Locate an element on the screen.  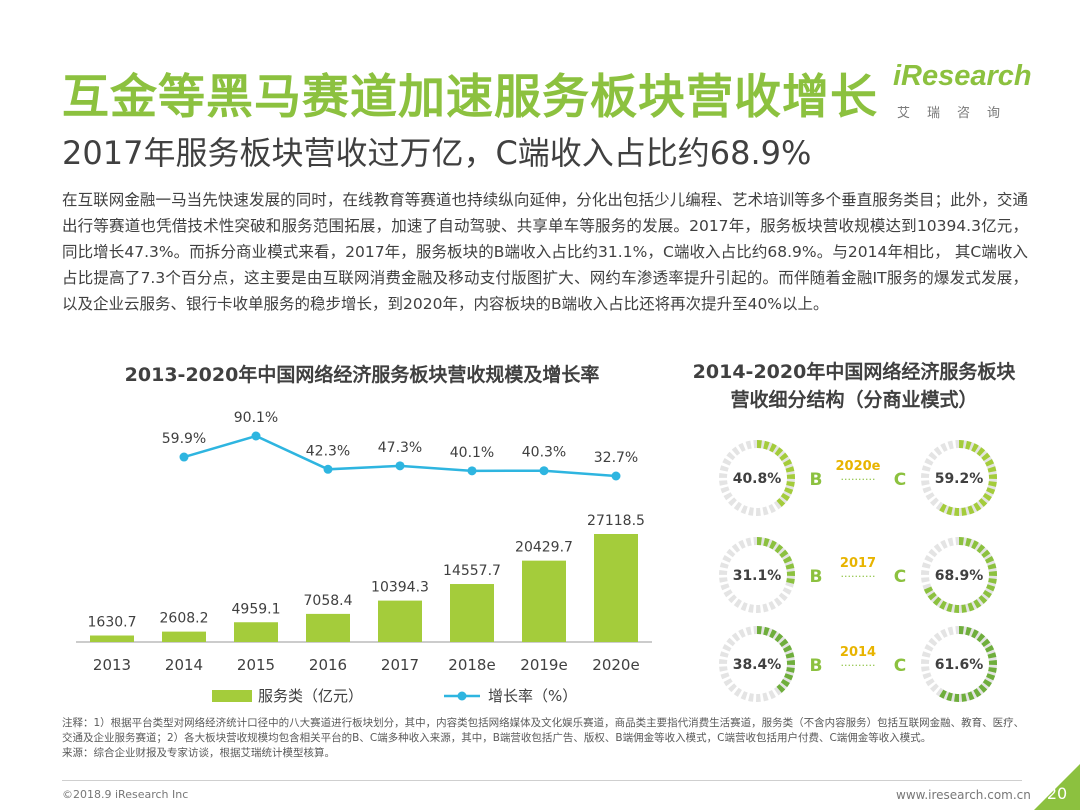
year-label: 2020e is located at coordinates (858, 466).